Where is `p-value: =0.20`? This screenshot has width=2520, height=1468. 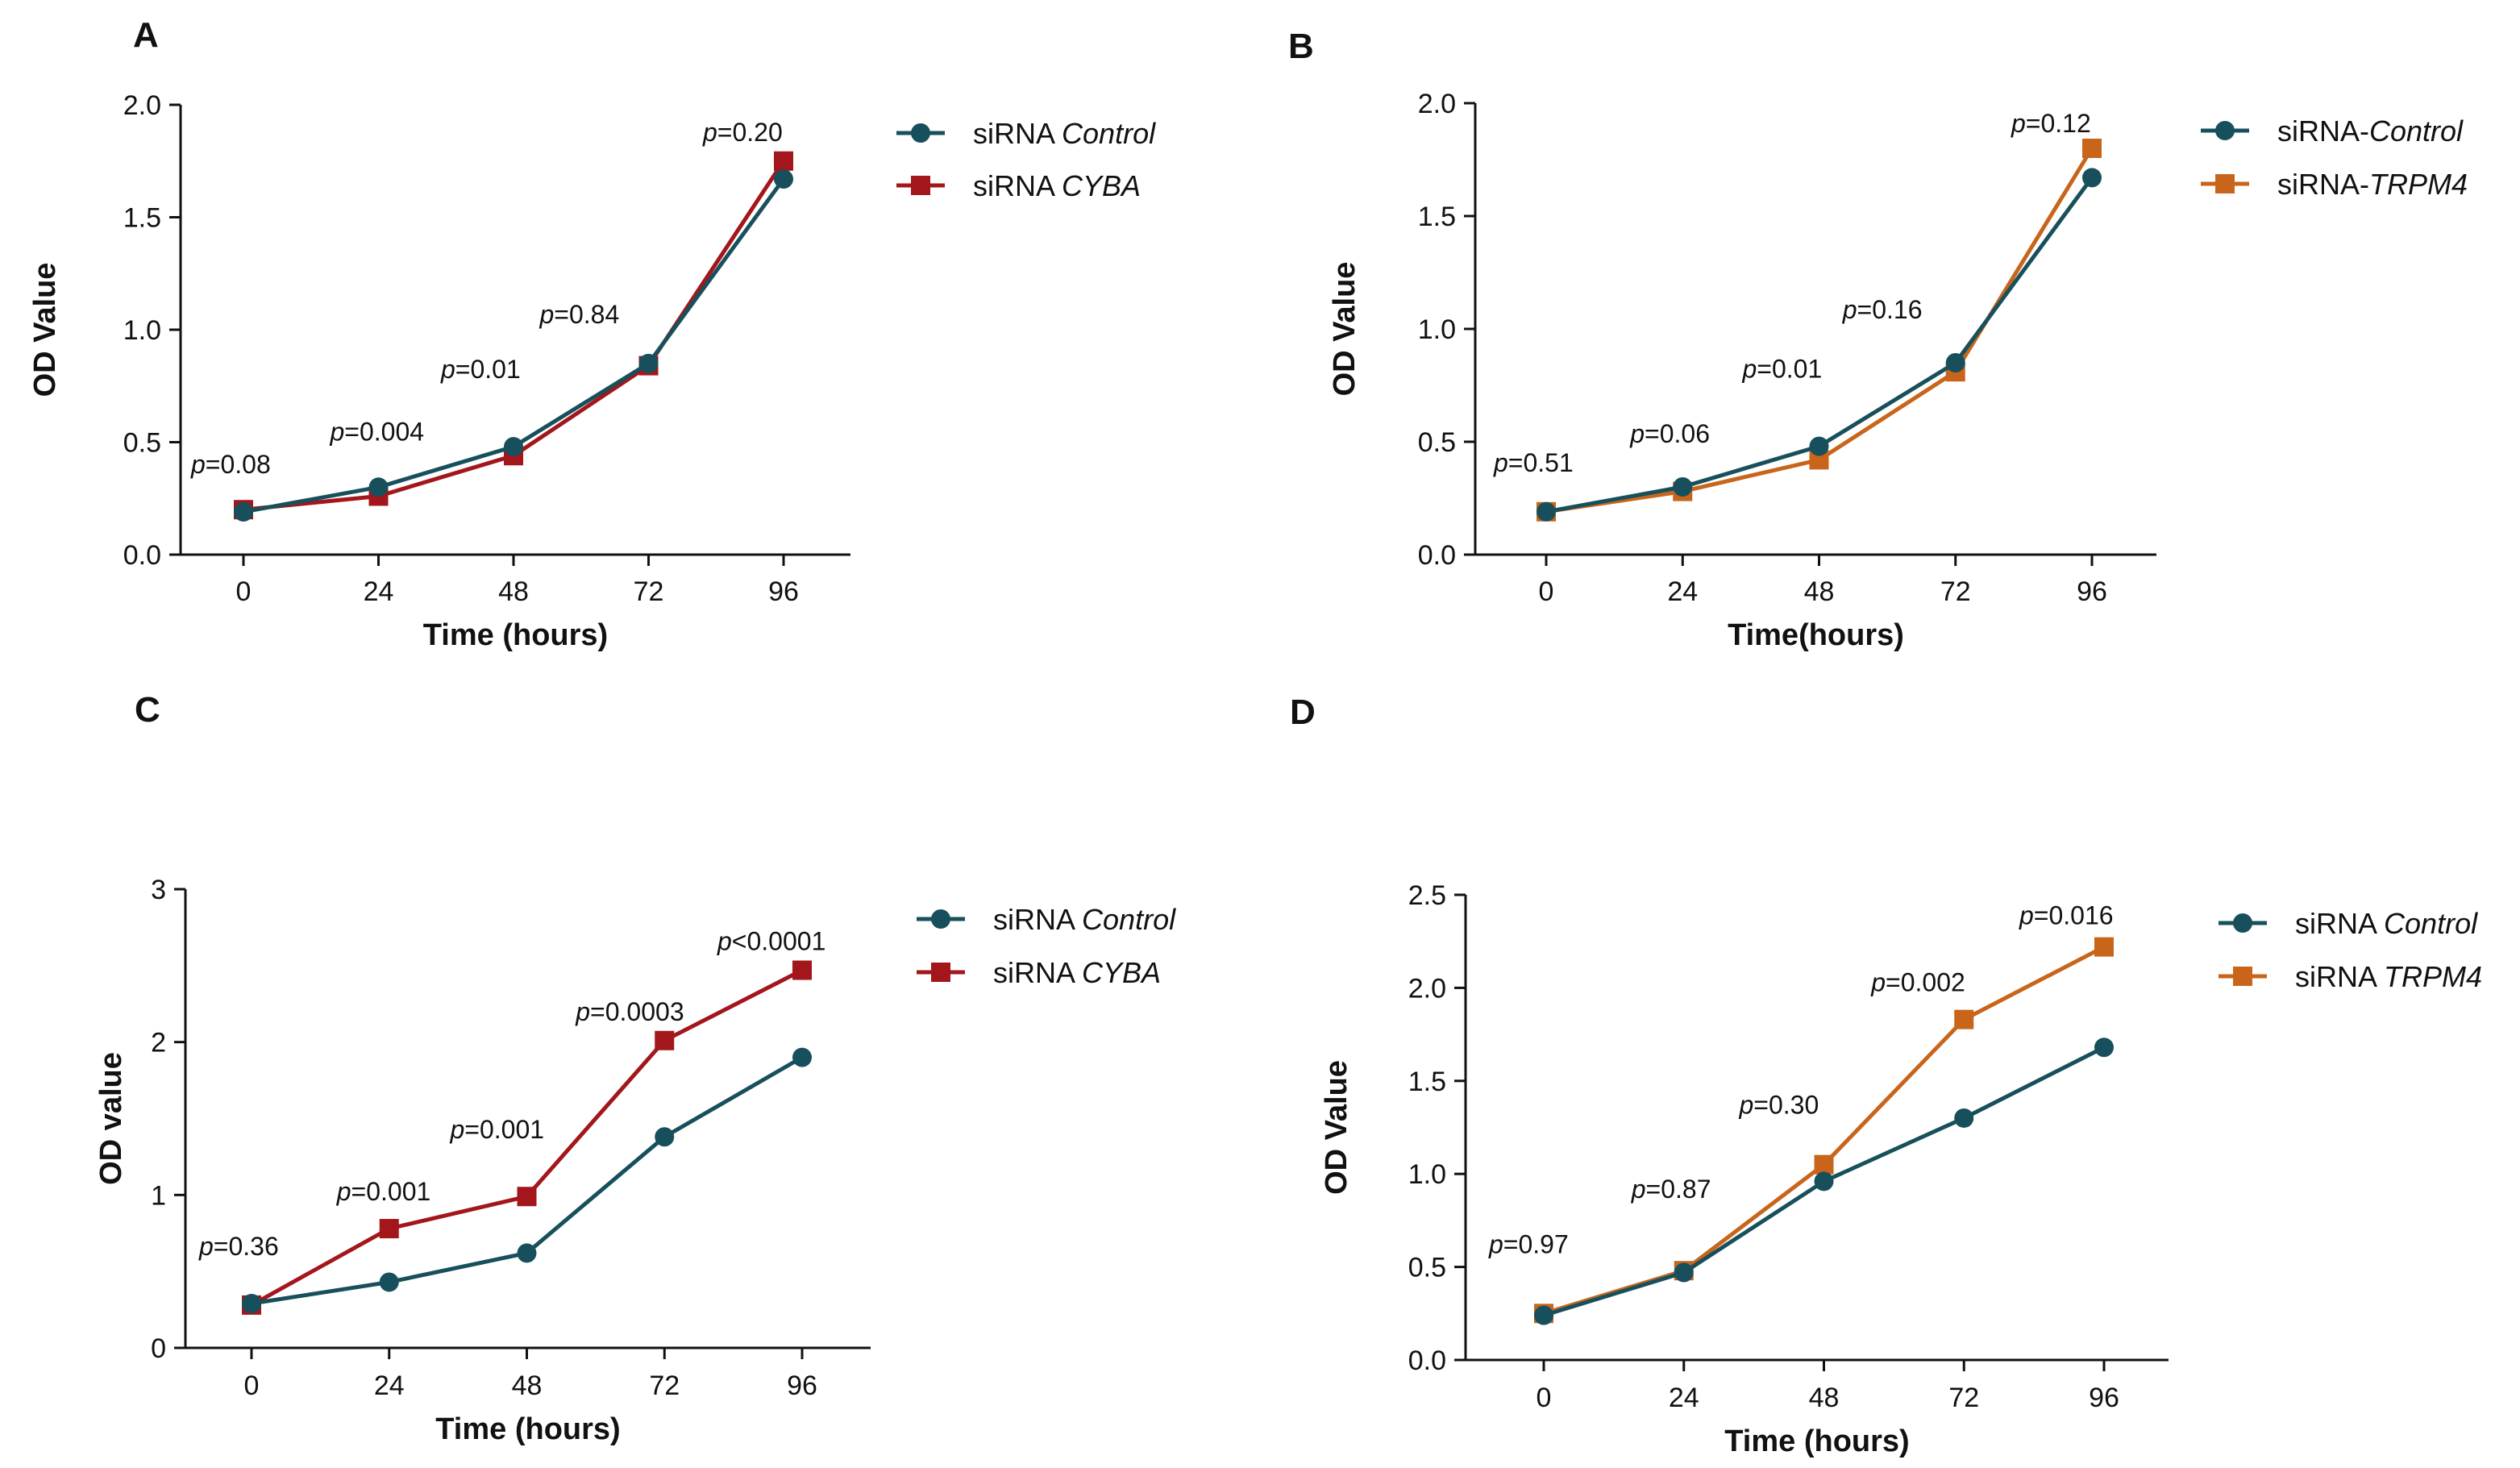 p-value: =0.20 is located at coordinates (750, 132).